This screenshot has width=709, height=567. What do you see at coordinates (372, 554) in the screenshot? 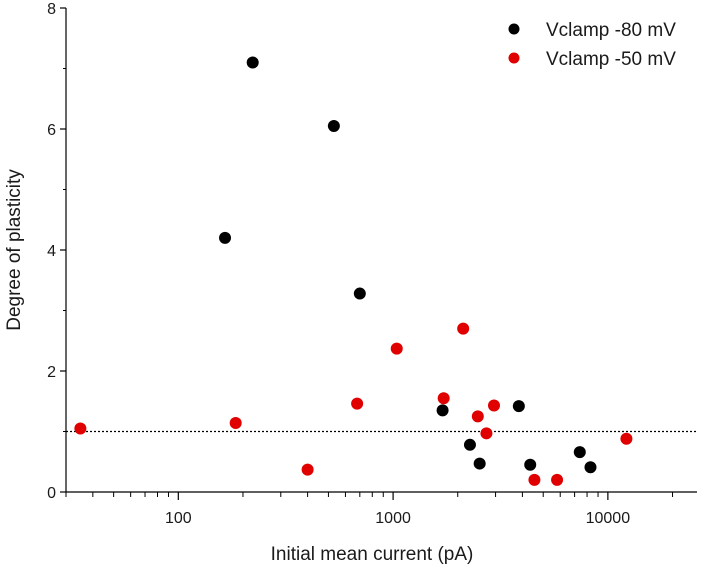
I see `x-axis-title: Initial mean current (pA)` at bounding box center [372, 554].